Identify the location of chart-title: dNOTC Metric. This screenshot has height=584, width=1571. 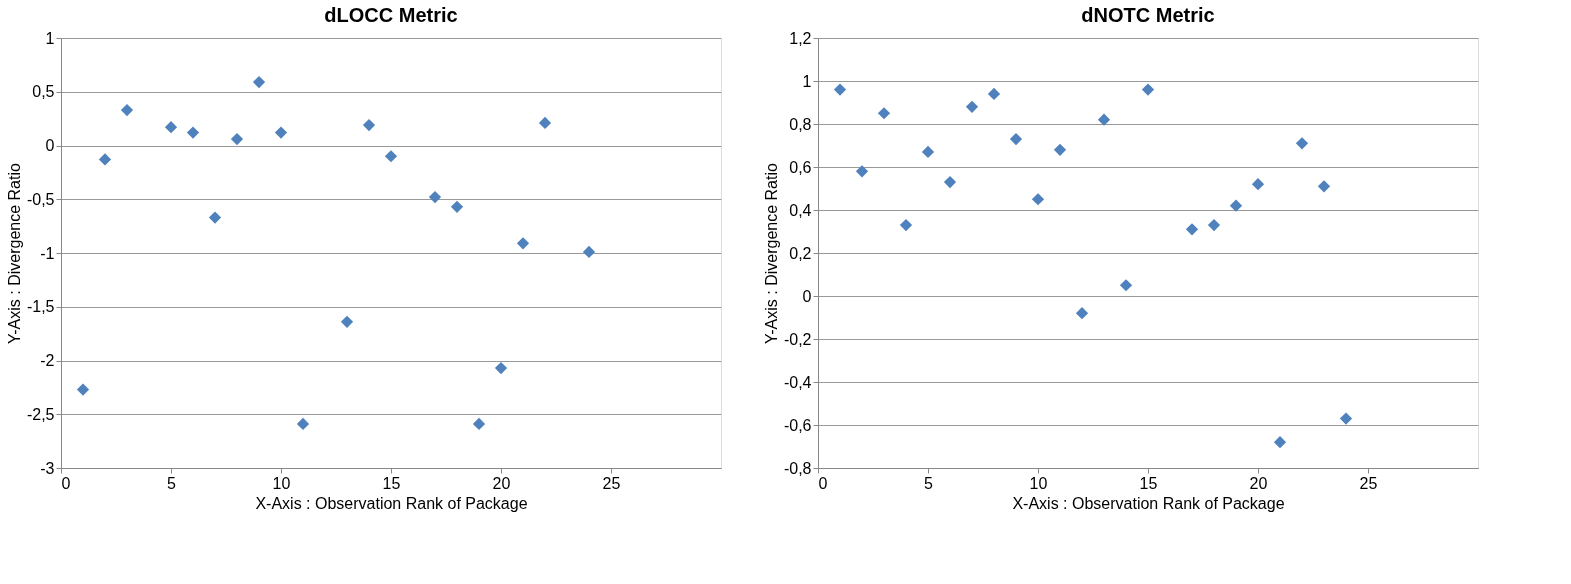
(1148, 15).